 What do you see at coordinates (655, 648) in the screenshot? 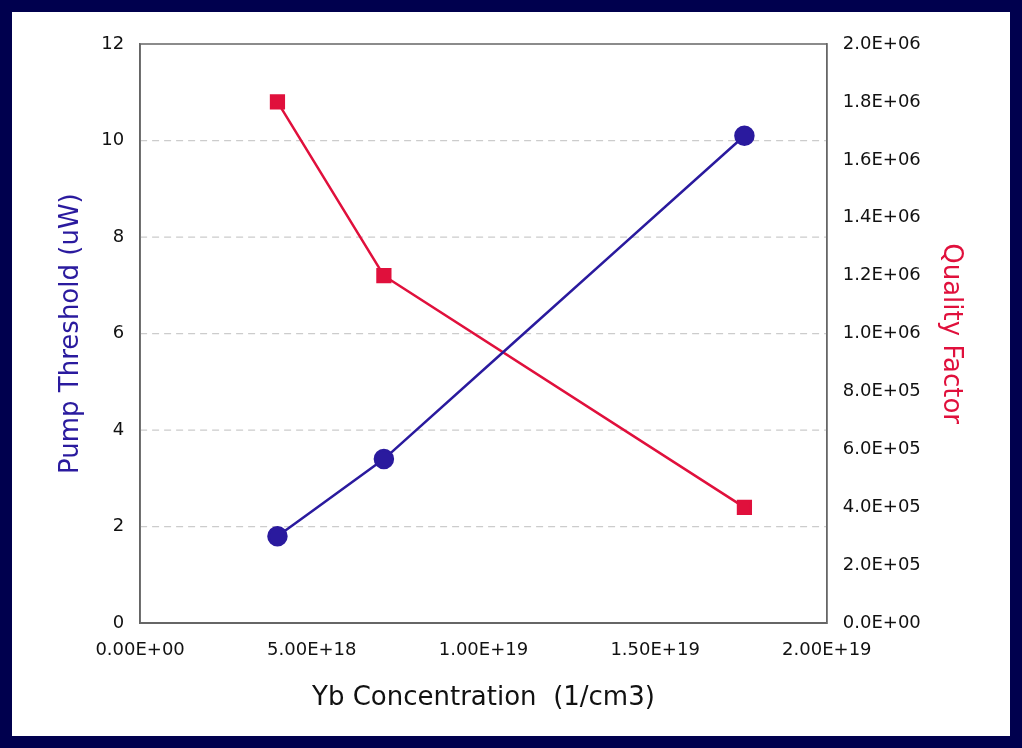
I see `x-tick-label: 1.50E+19` at bounding box center [655, 648].